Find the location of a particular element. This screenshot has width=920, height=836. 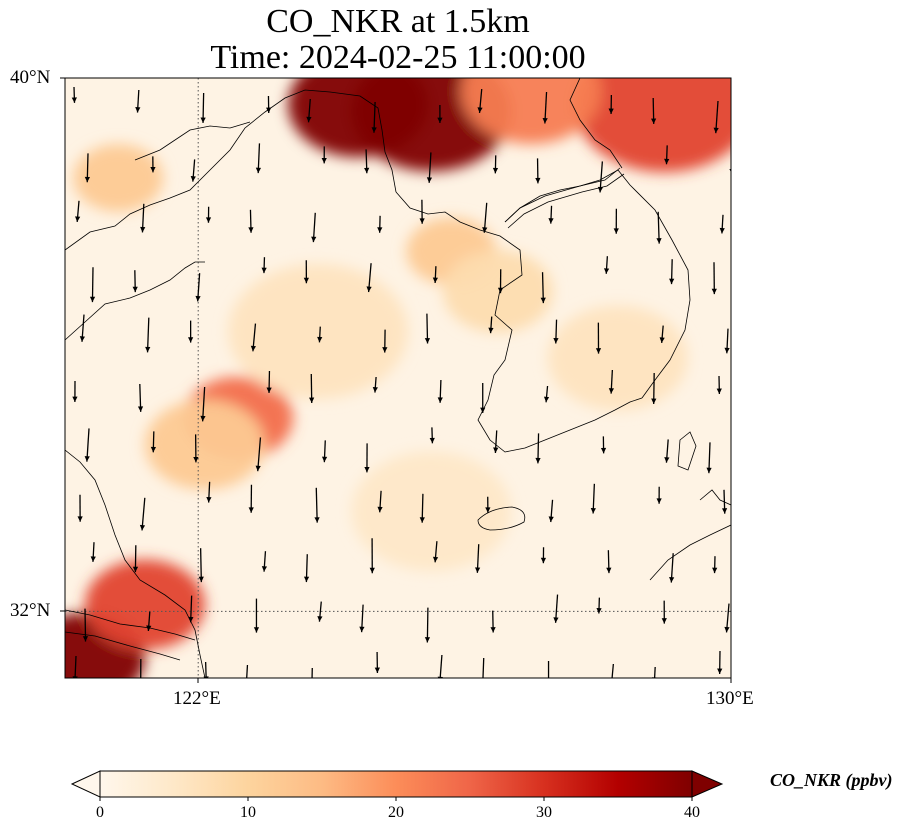

jeju-island is located at coordinates (501, 518).